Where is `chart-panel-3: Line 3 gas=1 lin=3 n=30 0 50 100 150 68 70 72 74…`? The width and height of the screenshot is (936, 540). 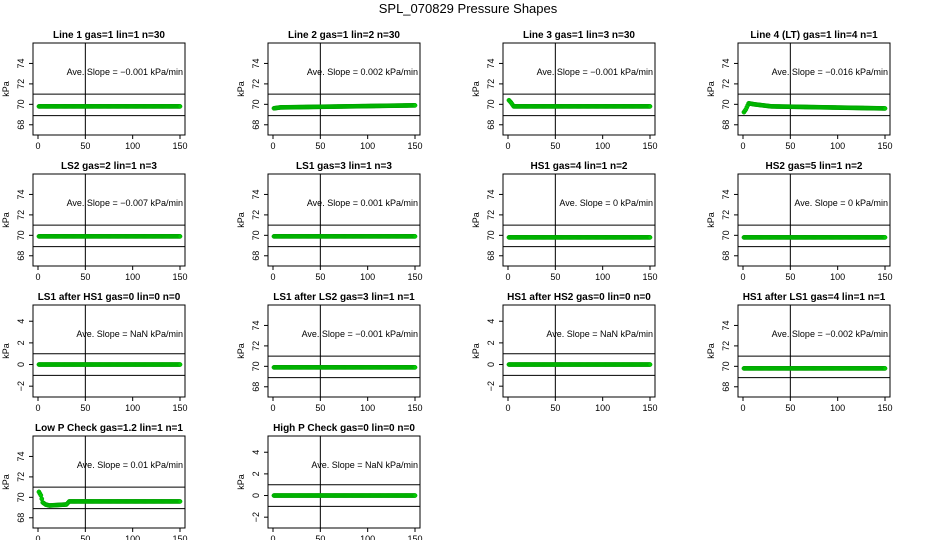
chart-panel-3: Line 3 gas=1 lin=3 n=30 0 50 100 150 68 70 72 74… is located at coordinates (564, 90).